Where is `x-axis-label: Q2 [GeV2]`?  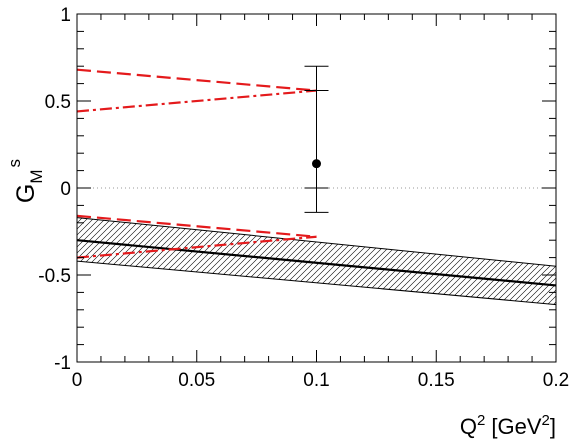 x-axis-label: Q2 [GeV2] is located at coordinates (508, 425).